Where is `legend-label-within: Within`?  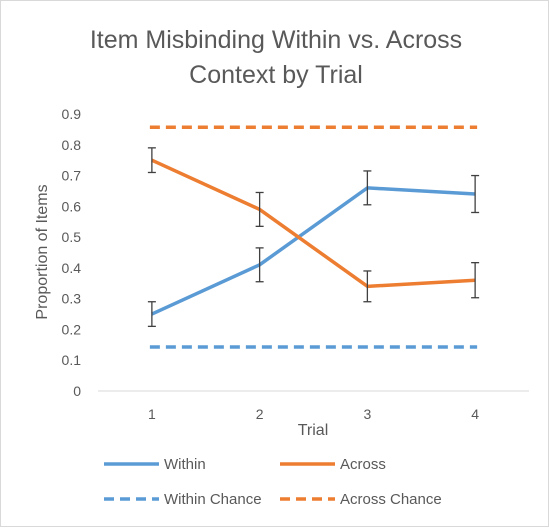
legend-label-within: Within is located at coordinates (185, 464).